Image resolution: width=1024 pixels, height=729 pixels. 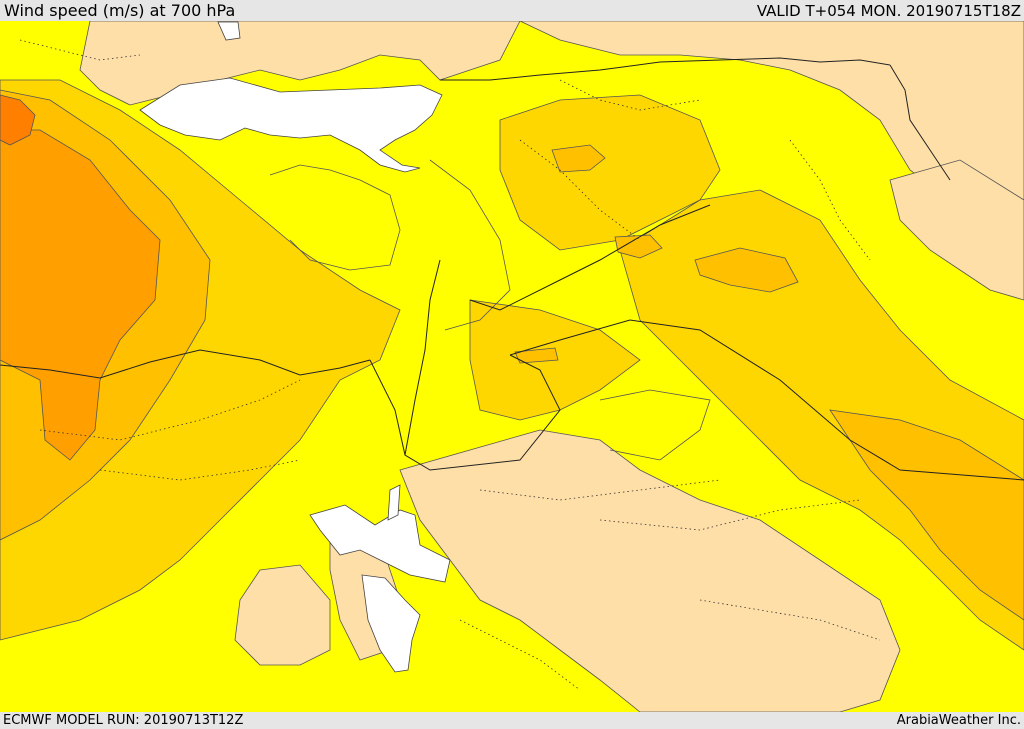 What do you see at coordinates (291, 125) in the screenshot?
I see `sea-black-sea` at bounding box center [291, 125].